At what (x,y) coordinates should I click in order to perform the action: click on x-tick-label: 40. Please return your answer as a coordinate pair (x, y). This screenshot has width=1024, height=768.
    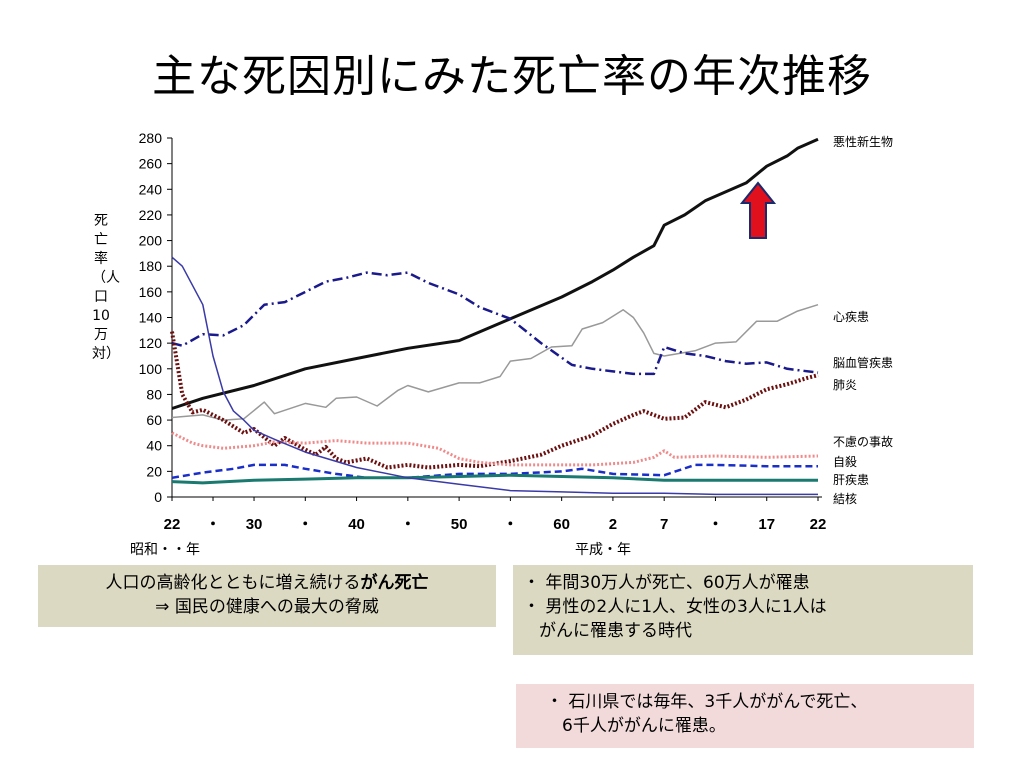
    Looking at the image, I should click on (356, 524).